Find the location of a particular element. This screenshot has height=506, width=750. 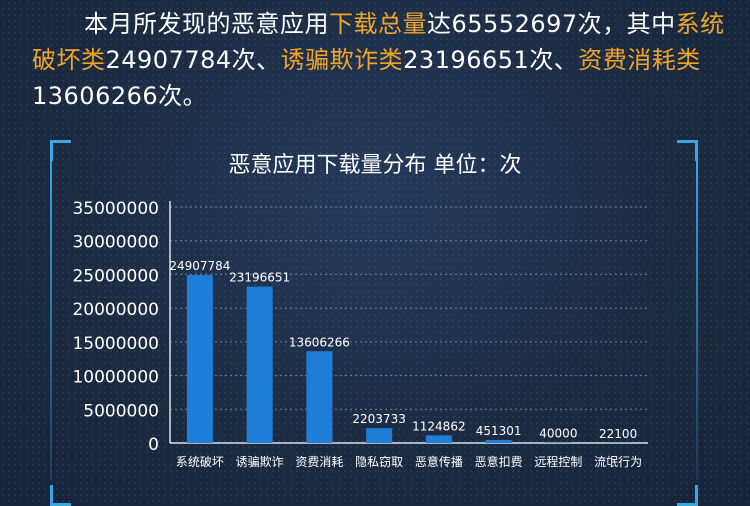

data-label: 40000 is located at coordinates (558, 434).